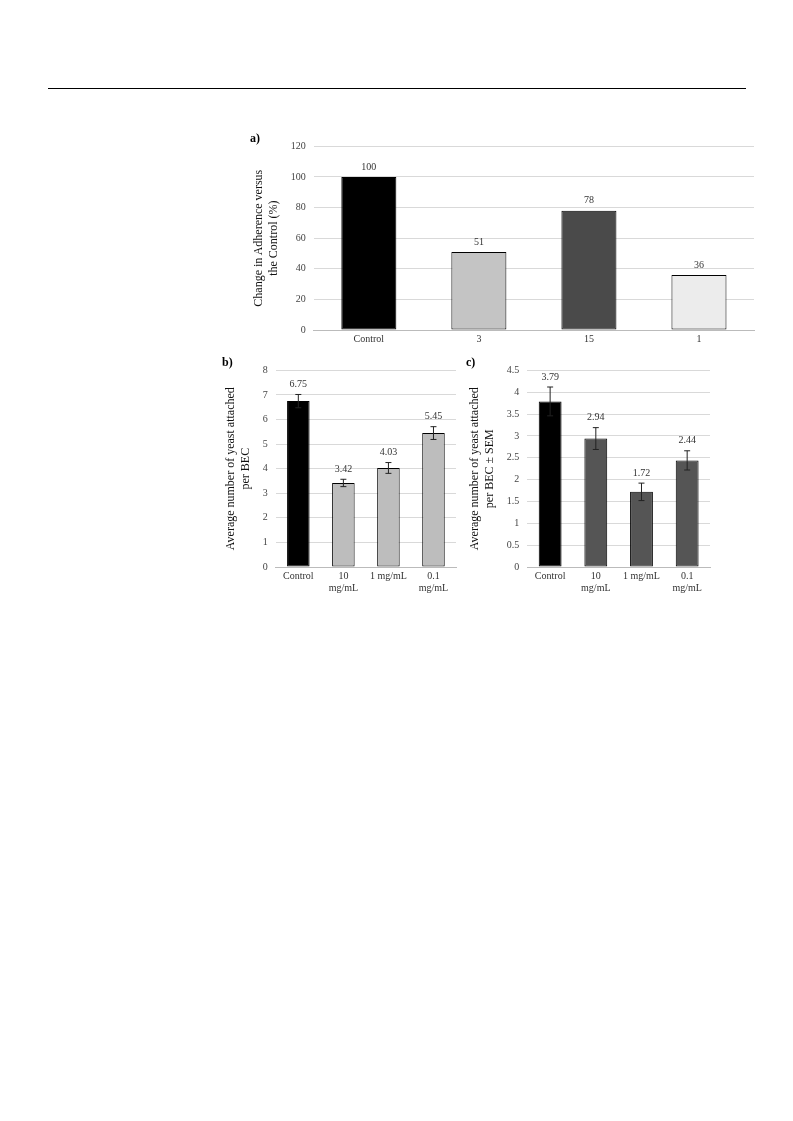 The width and height of the screenshot is (793, 1121). I want to click on data-label: 2.44, so click(687, 440).